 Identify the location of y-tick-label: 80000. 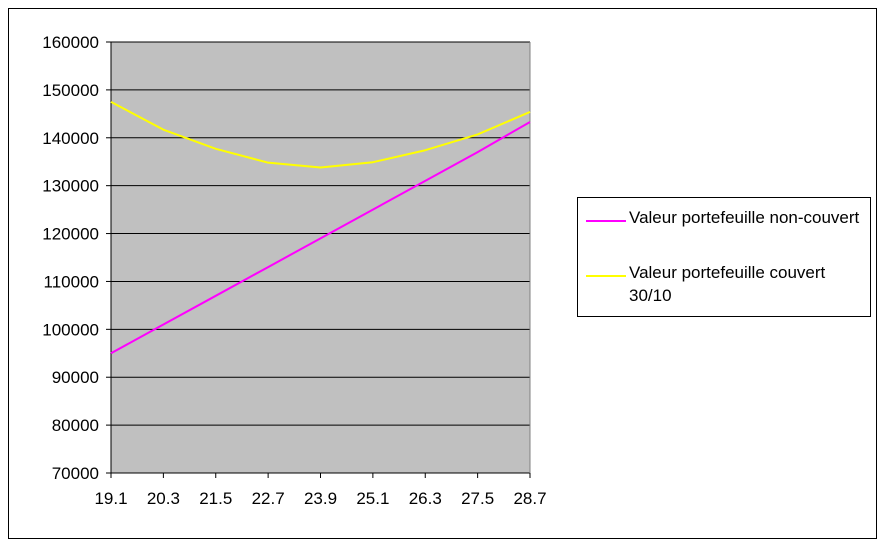
(75, 425).